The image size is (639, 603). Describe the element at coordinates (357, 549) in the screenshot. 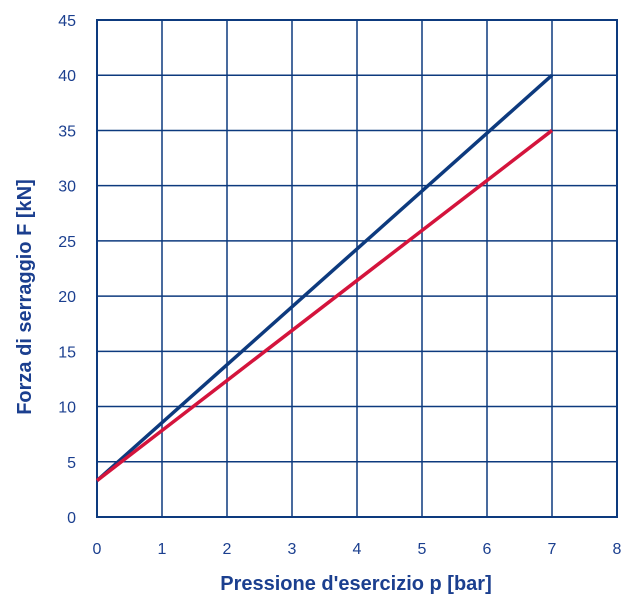

I see `x-tick-label: 4` at that location.